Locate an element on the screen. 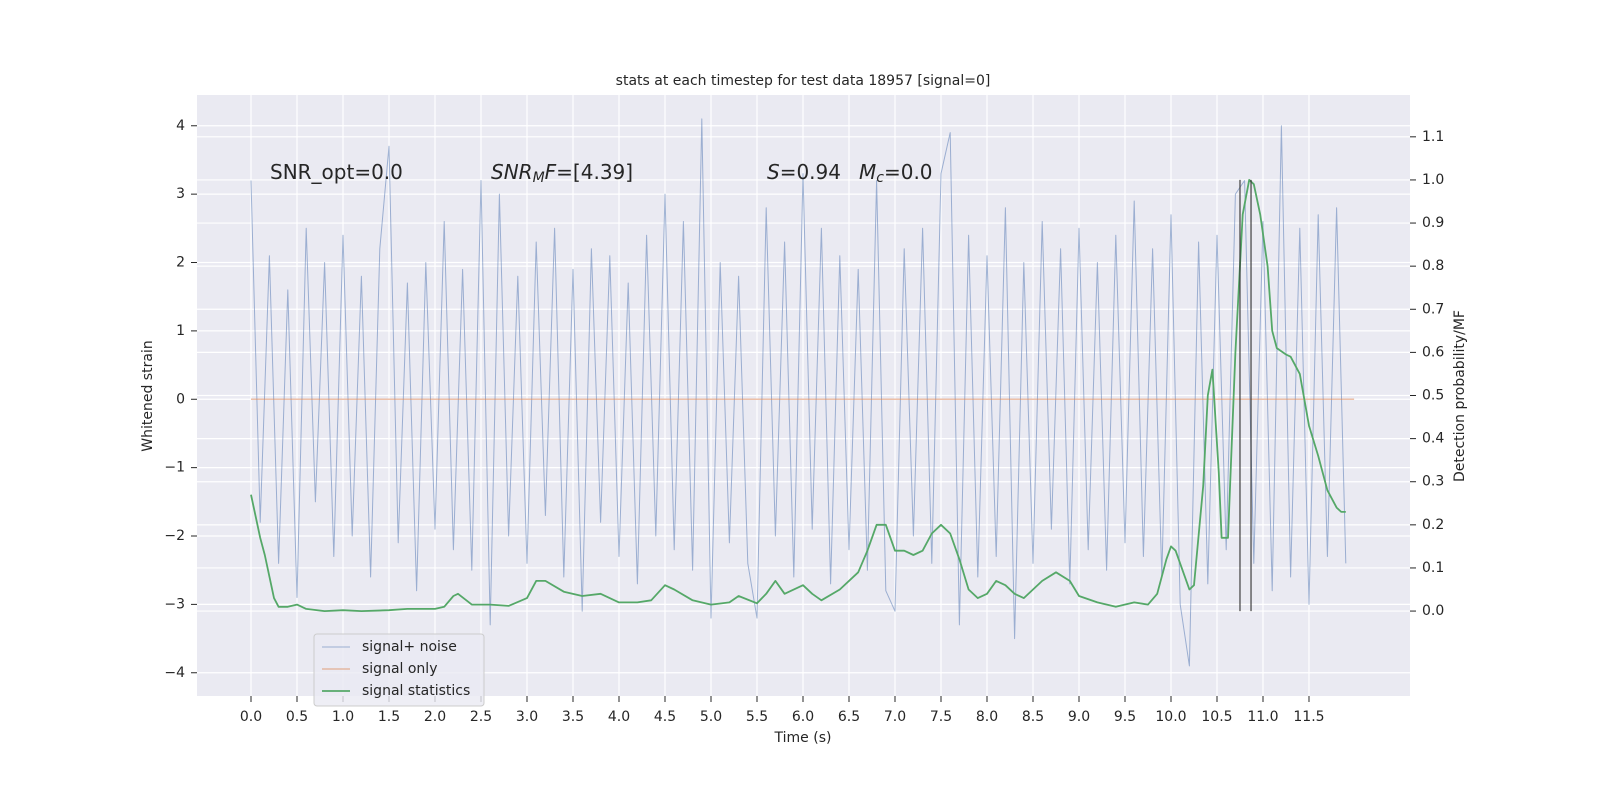 This screenshot has width=1600, height=800. annotation: SNR_opt=0.0 is located at coordinates (336, 172).